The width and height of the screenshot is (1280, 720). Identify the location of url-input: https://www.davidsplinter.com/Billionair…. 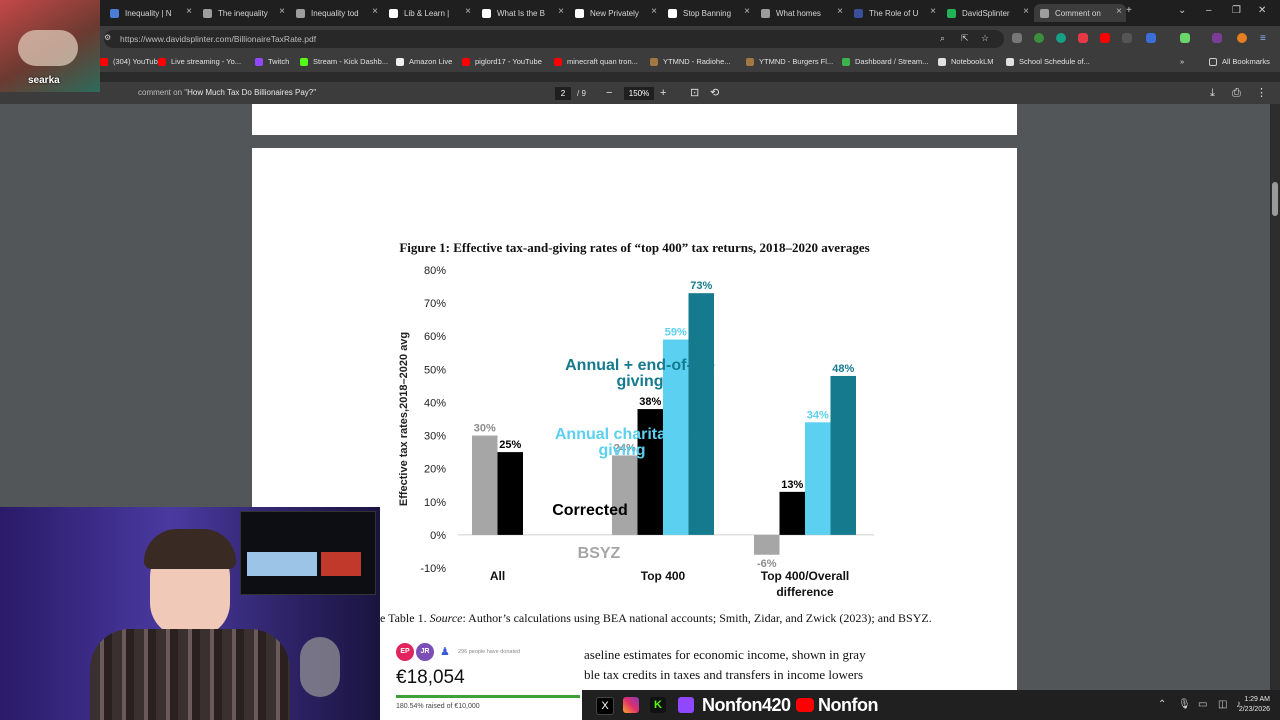
(554, 39).